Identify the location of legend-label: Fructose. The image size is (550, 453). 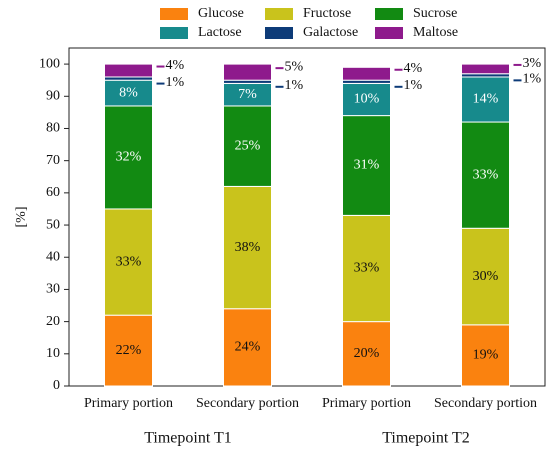
(327, 13).